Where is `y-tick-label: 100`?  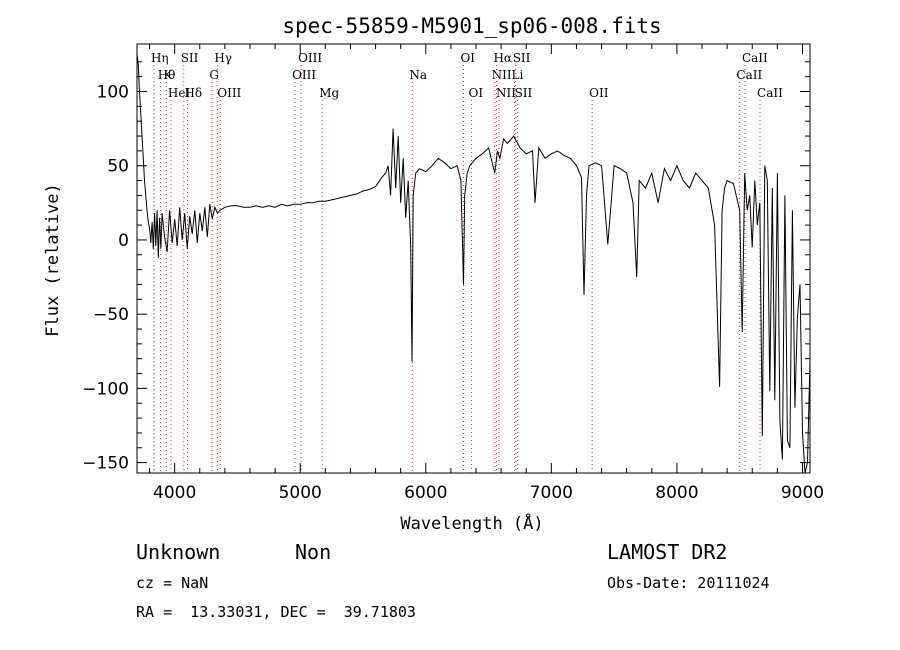
y-tick-label: 100 is located at coordinates (113, 93).